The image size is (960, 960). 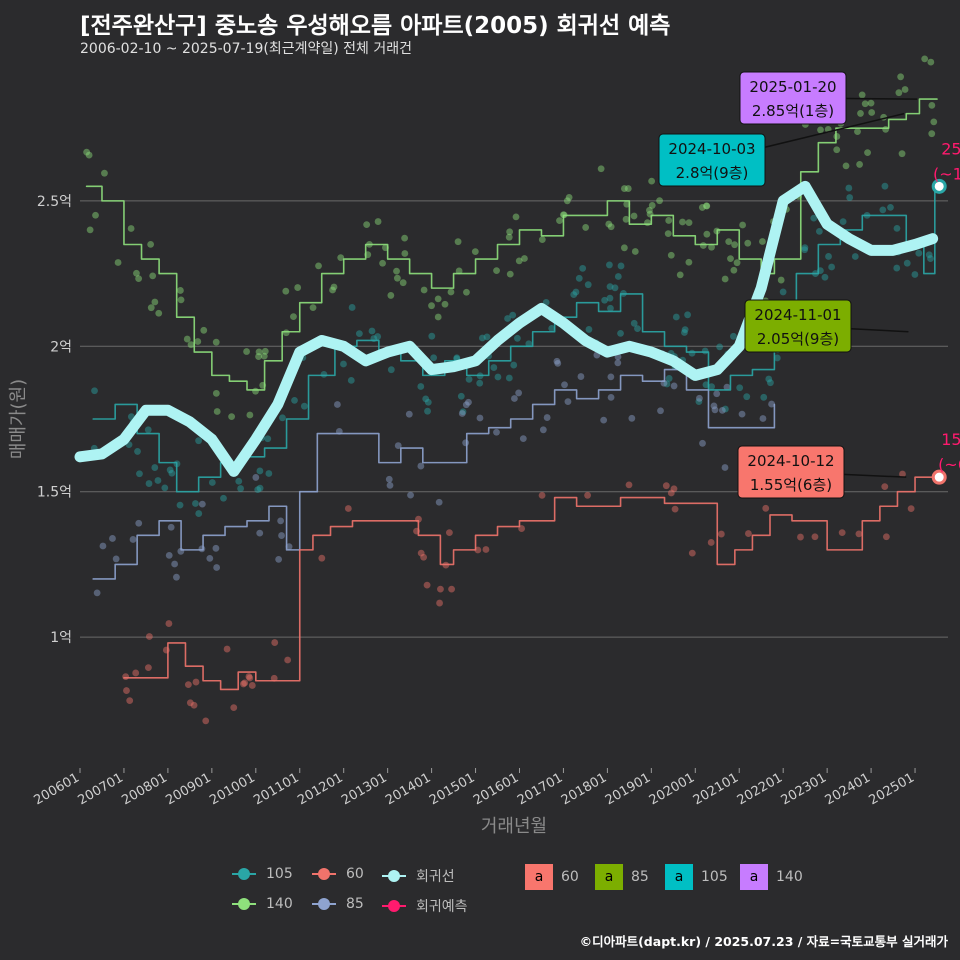 I want to click on legend-item-60: 60, so click(x=337, y=874).